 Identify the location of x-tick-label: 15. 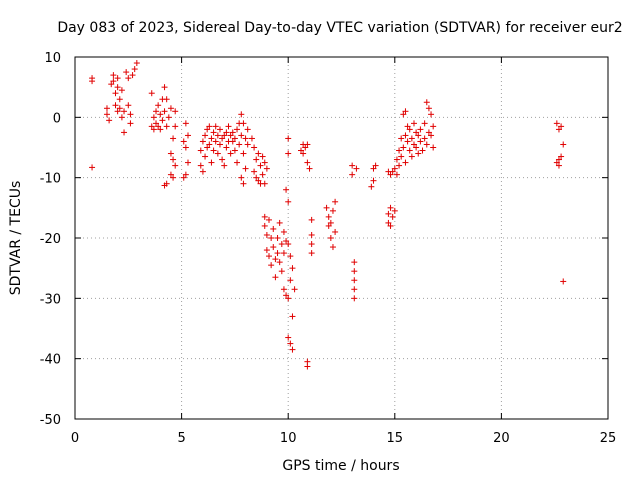
(395, 438).